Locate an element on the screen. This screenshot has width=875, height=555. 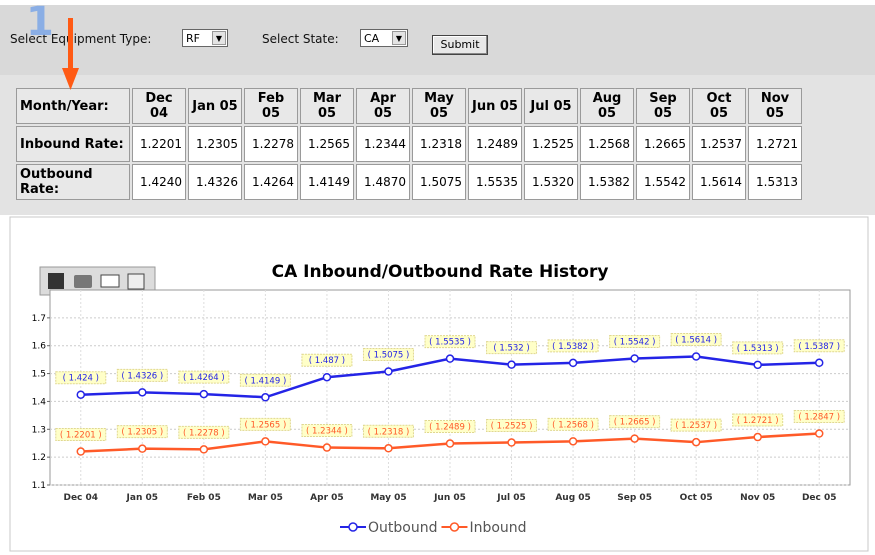
submit-button: Submit is located at coordinates (460, 45).